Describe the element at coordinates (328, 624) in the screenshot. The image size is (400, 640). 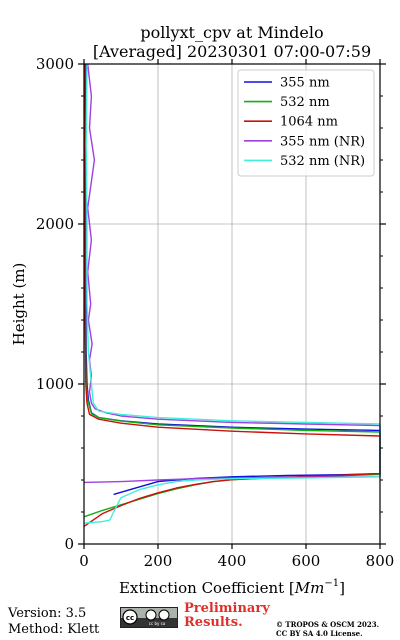
I see `copyright-line-1: © TROPOS & OSCM 2023.` at that location.